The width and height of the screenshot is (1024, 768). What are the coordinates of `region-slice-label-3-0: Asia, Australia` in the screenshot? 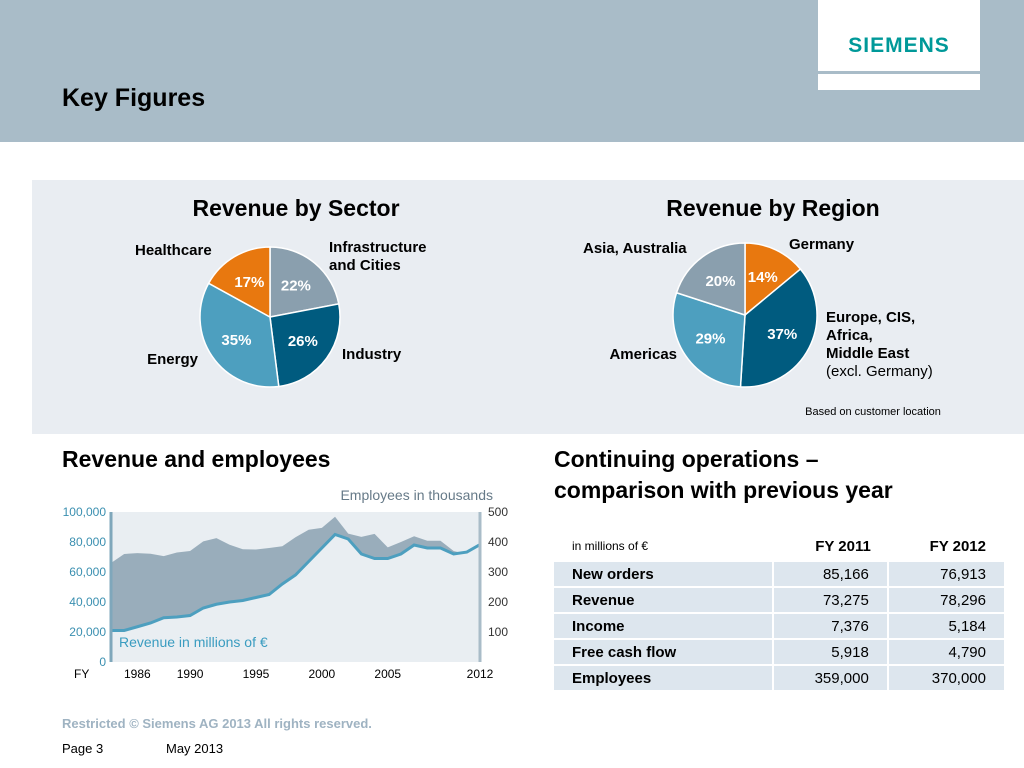 It's located at (635, 248).